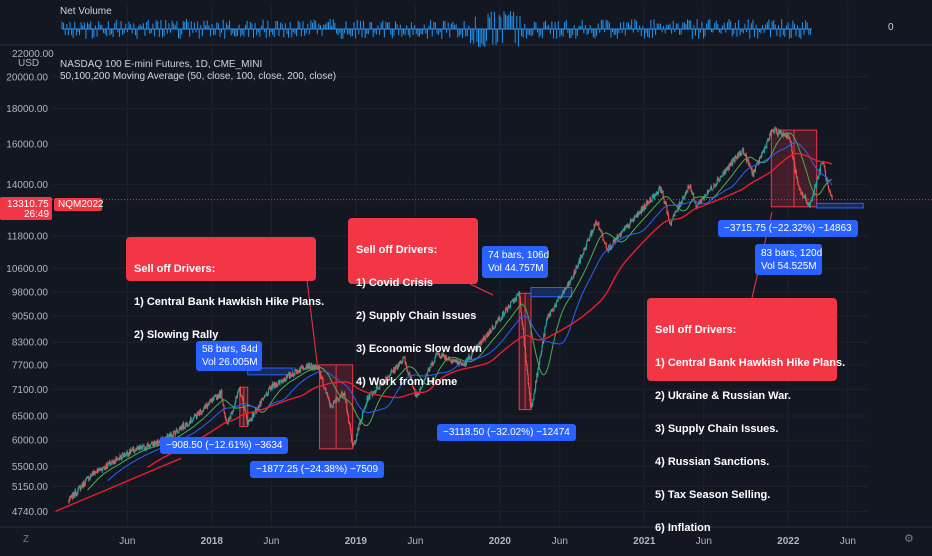 The width and height of the screenshot is (932, 556). Describe the element at coordinates (792, 253) in the screenshot. I see `measure-2022-bars: 83 bars, 120d` at that location.